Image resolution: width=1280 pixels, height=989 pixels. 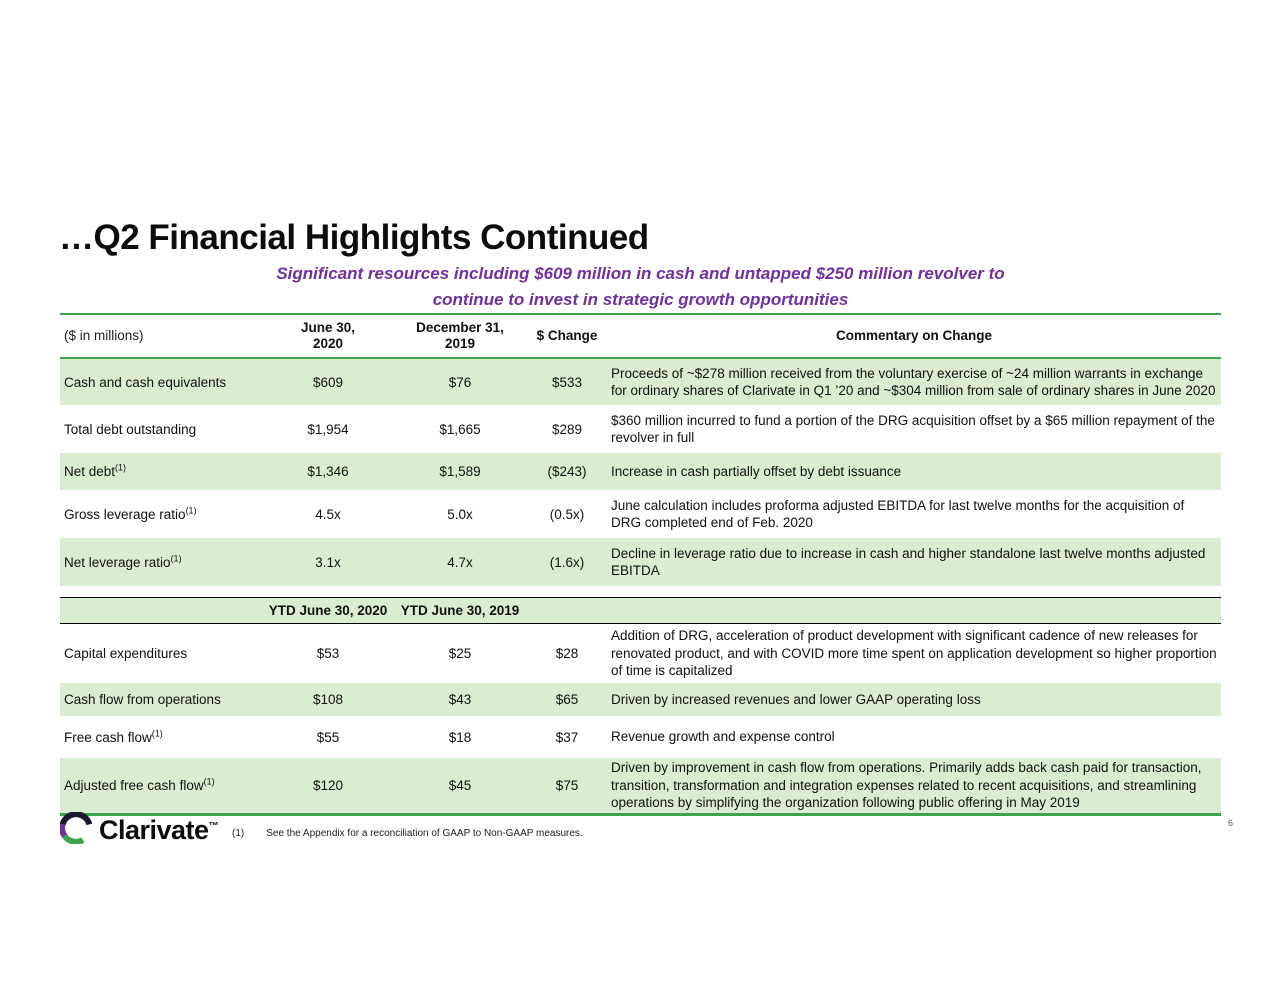 I want to click on value-2020: $609, so click(x=328, y=382).